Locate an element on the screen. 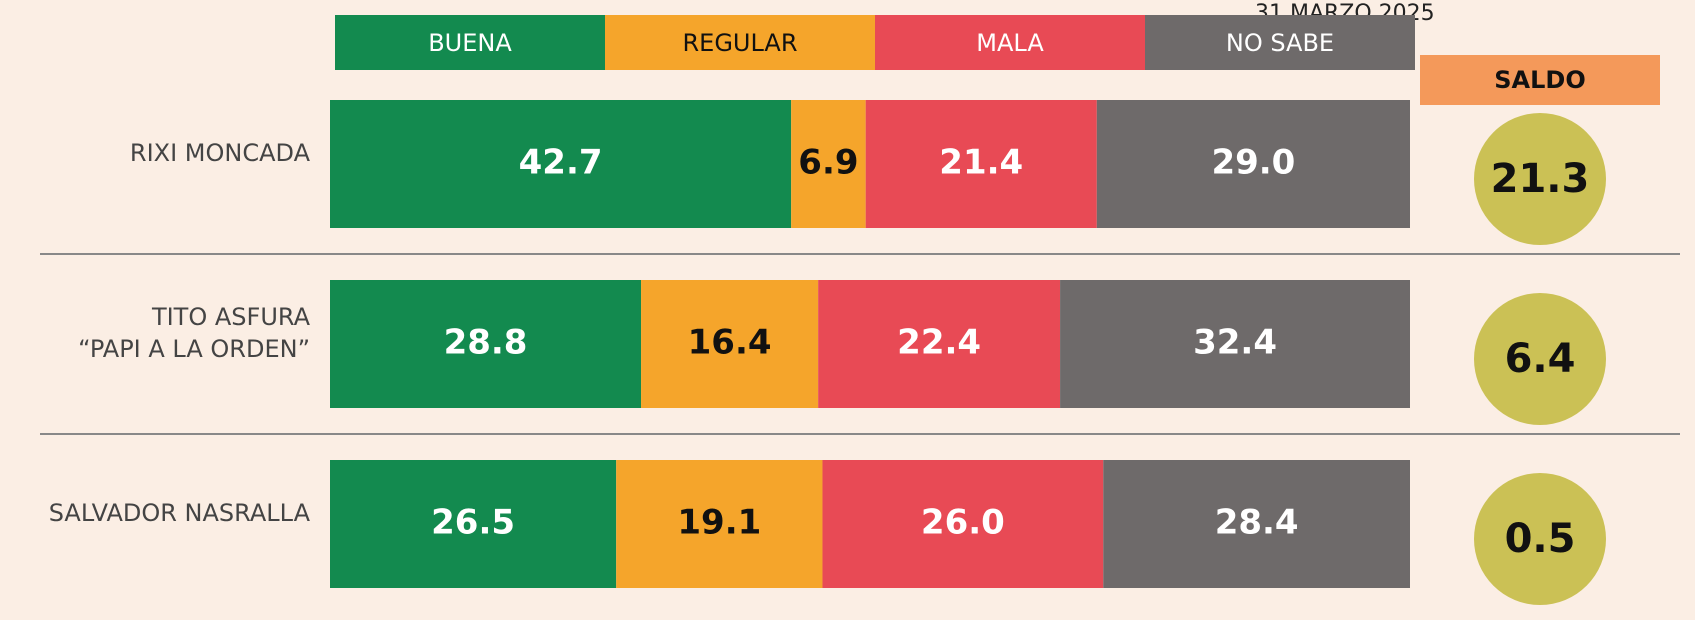 This screenshot has height=620, width=1695. category-label: TITO ASFURA “PAPI A LA ORDEN” is located at coordinates (194, 333).